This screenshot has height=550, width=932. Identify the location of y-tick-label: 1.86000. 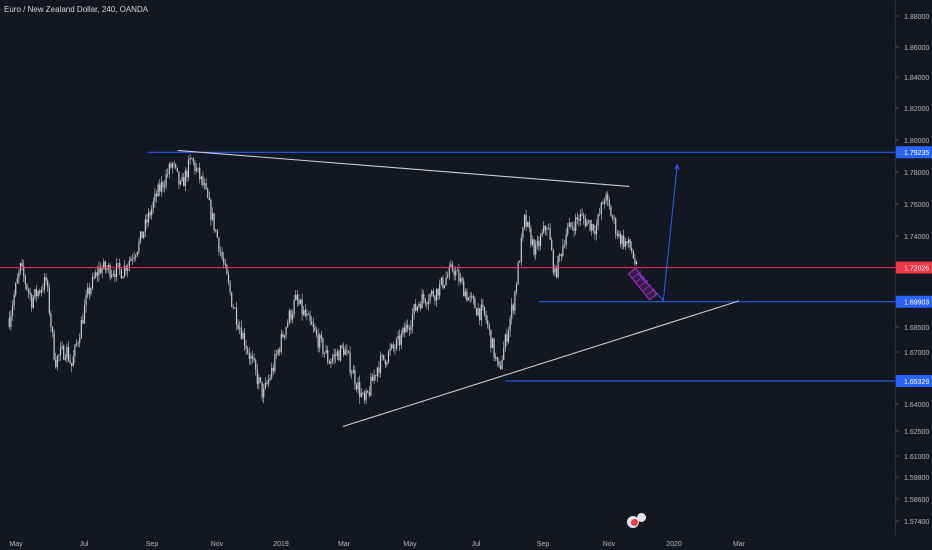
(916, 48).